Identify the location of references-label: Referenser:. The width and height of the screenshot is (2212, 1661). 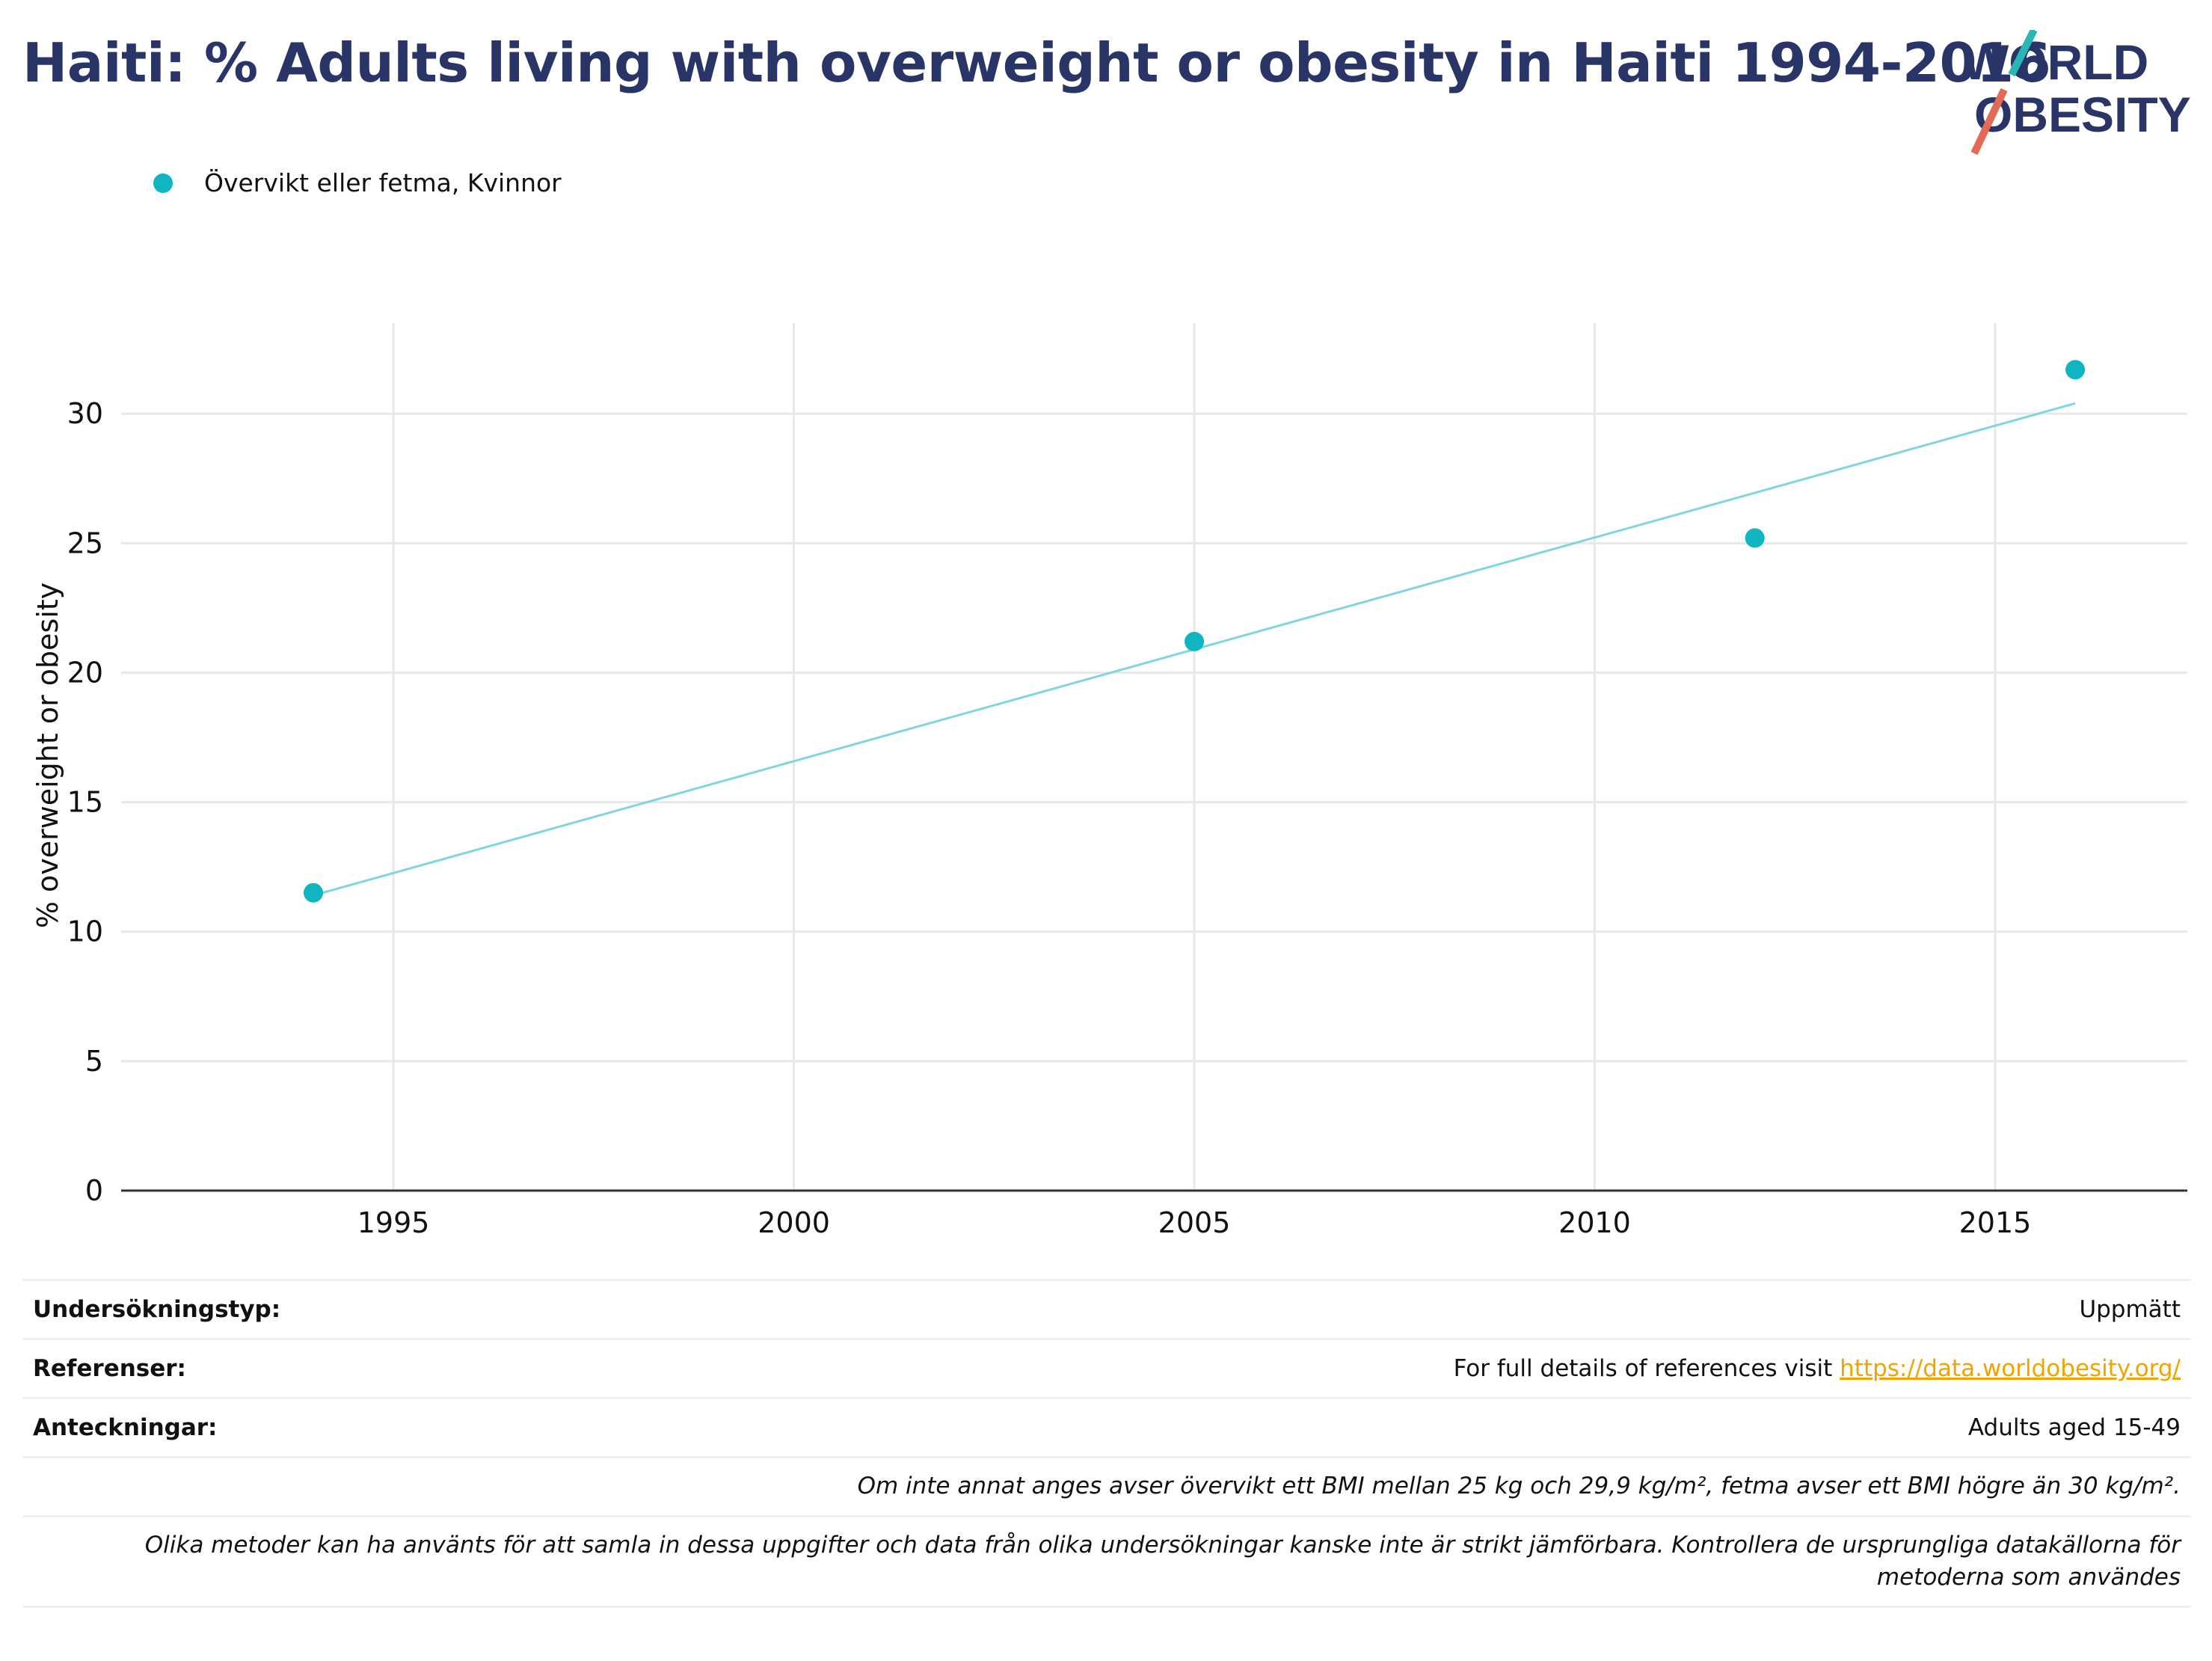
(109, 1369).